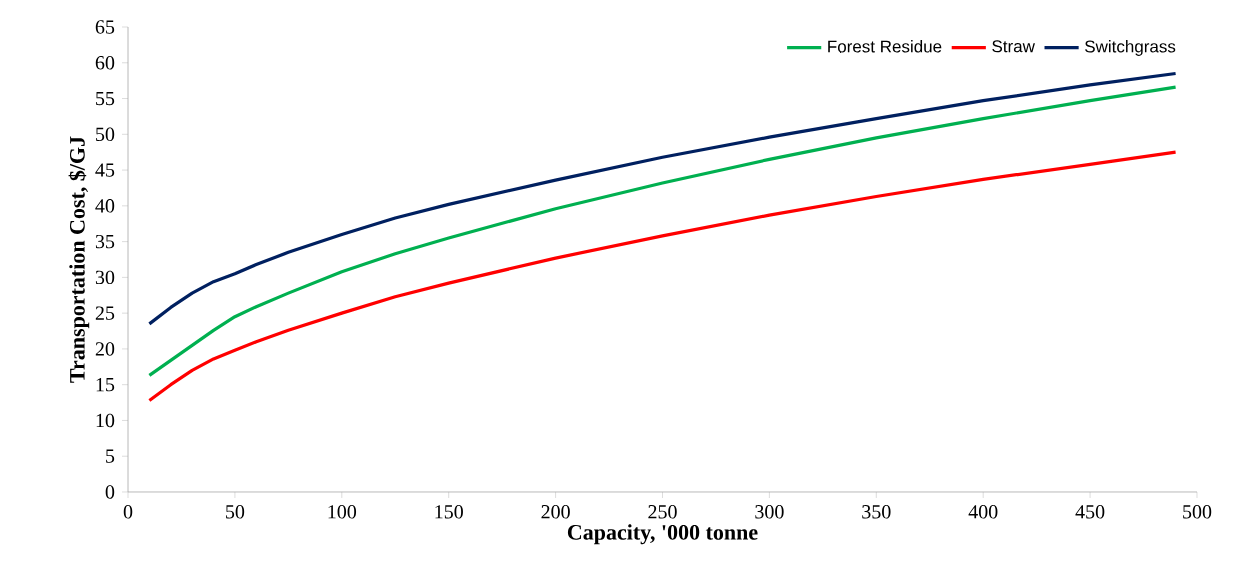  I want to click on x-tick-label: 0, so click(128, 512).